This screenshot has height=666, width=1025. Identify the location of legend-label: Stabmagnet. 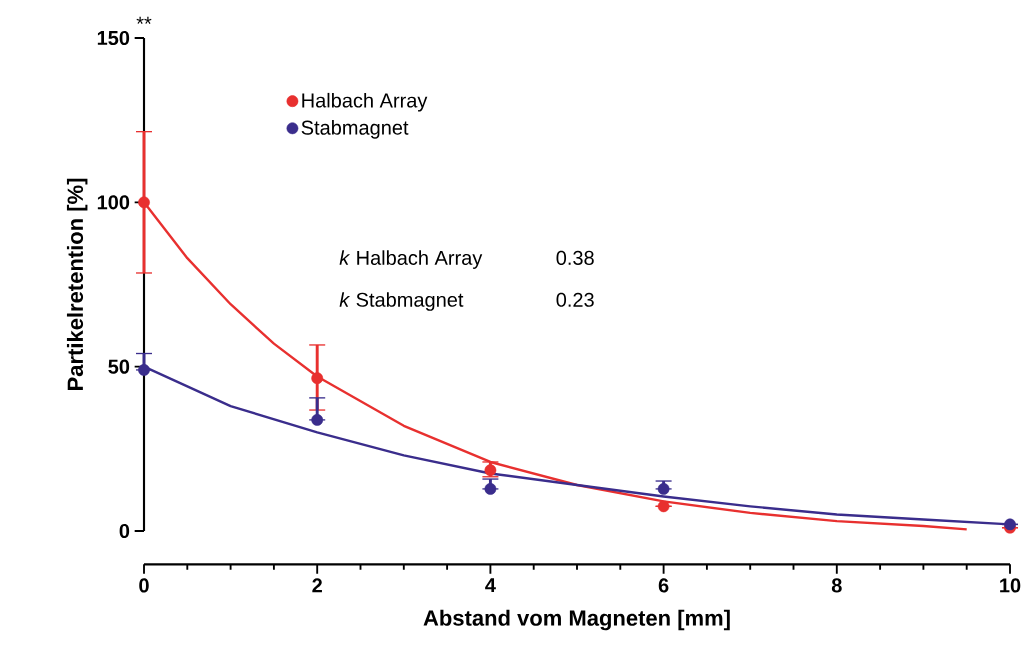
(355, 129).